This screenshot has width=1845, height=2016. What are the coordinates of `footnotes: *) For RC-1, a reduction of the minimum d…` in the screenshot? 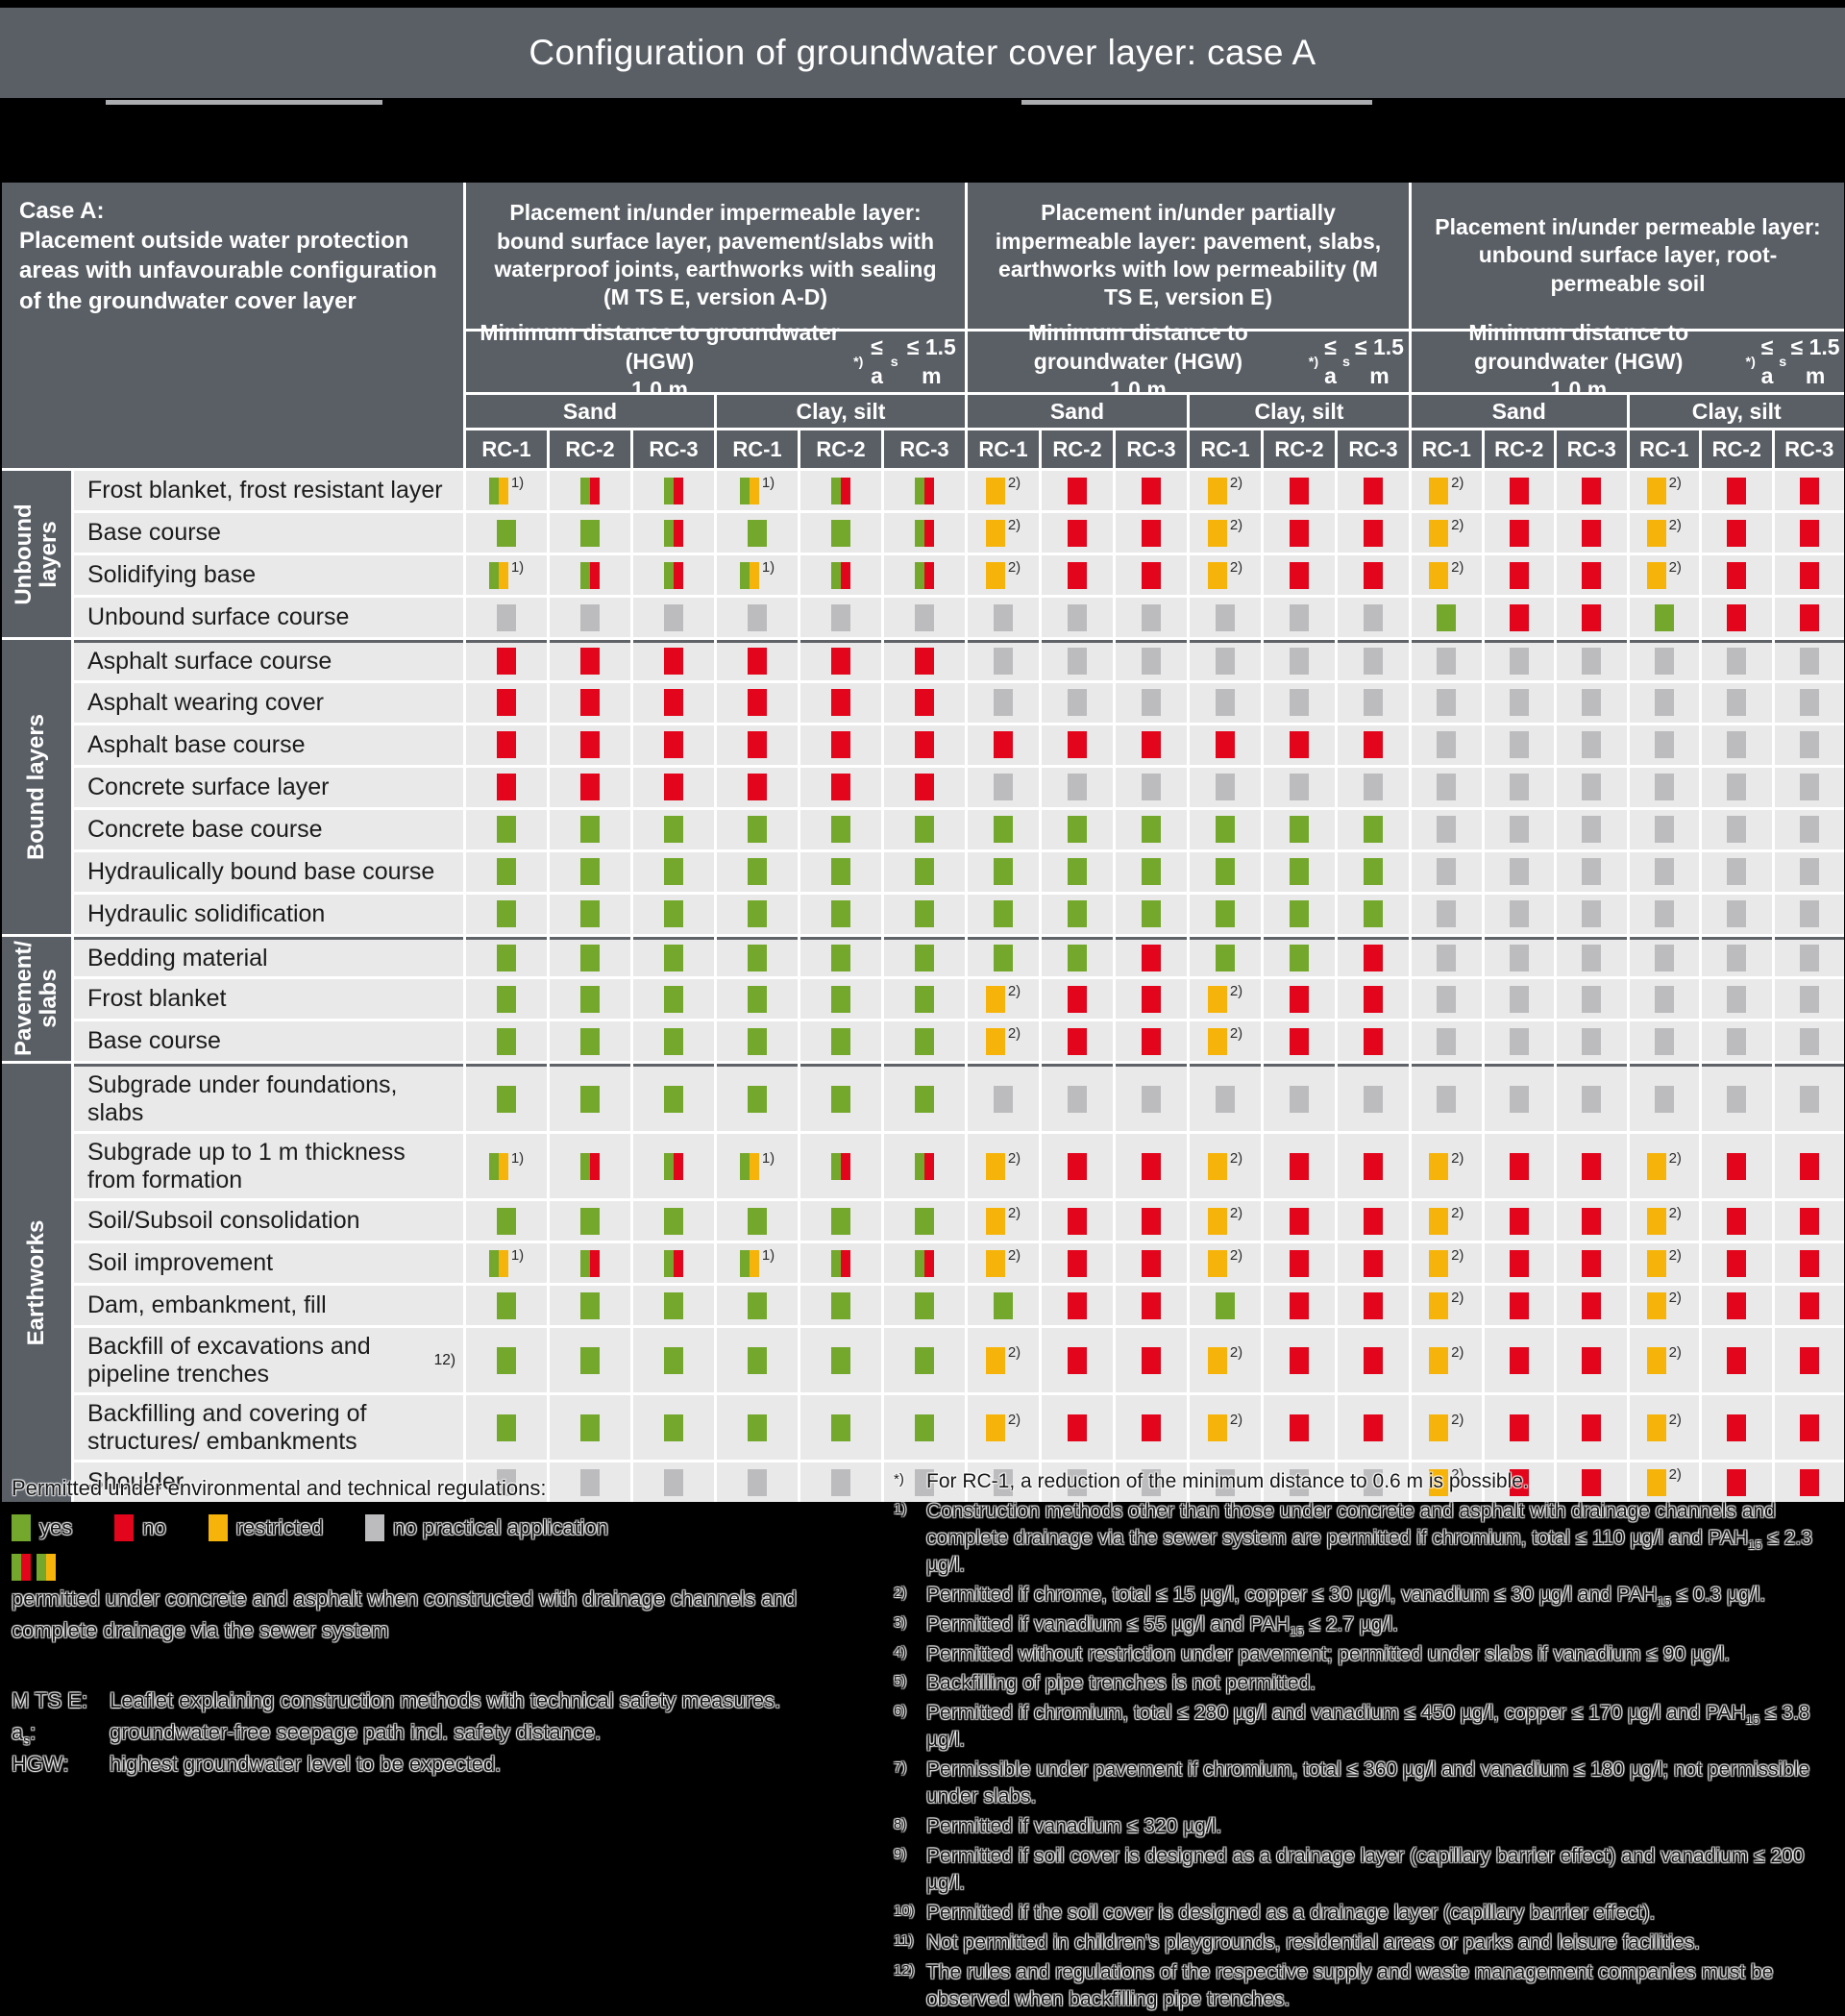 It's located at (1367, 1742).